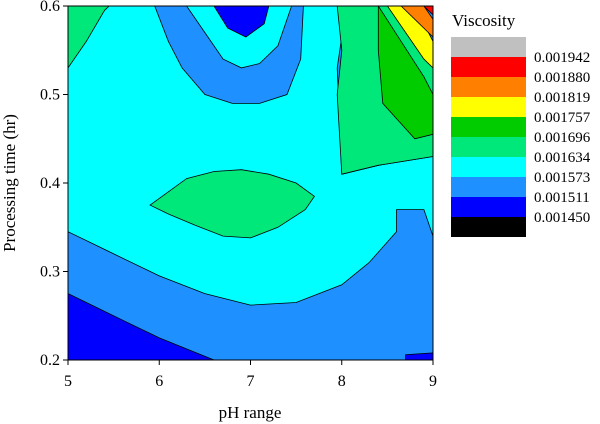 This screenshot has width=600, height=424. Describe the element at coordinates (562, 78) in the screenshot. I see `legend-level-label: 0.001880` at that location.